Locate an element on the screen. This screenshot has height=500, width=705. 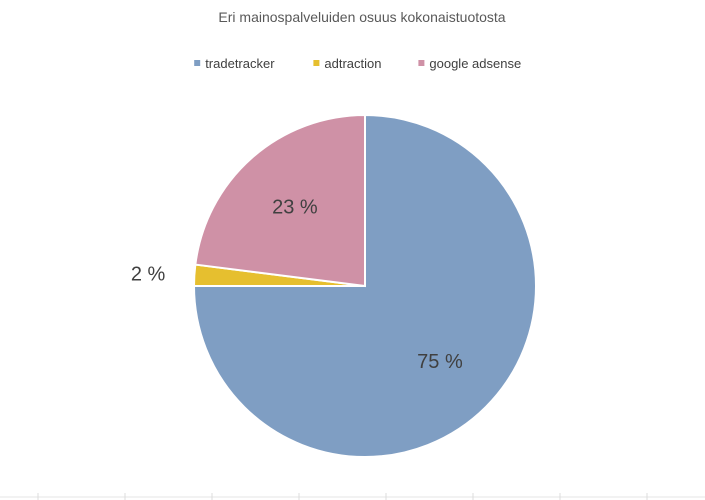
legend-label-google-adsense: google adsense is located at coordinates (475, 63).